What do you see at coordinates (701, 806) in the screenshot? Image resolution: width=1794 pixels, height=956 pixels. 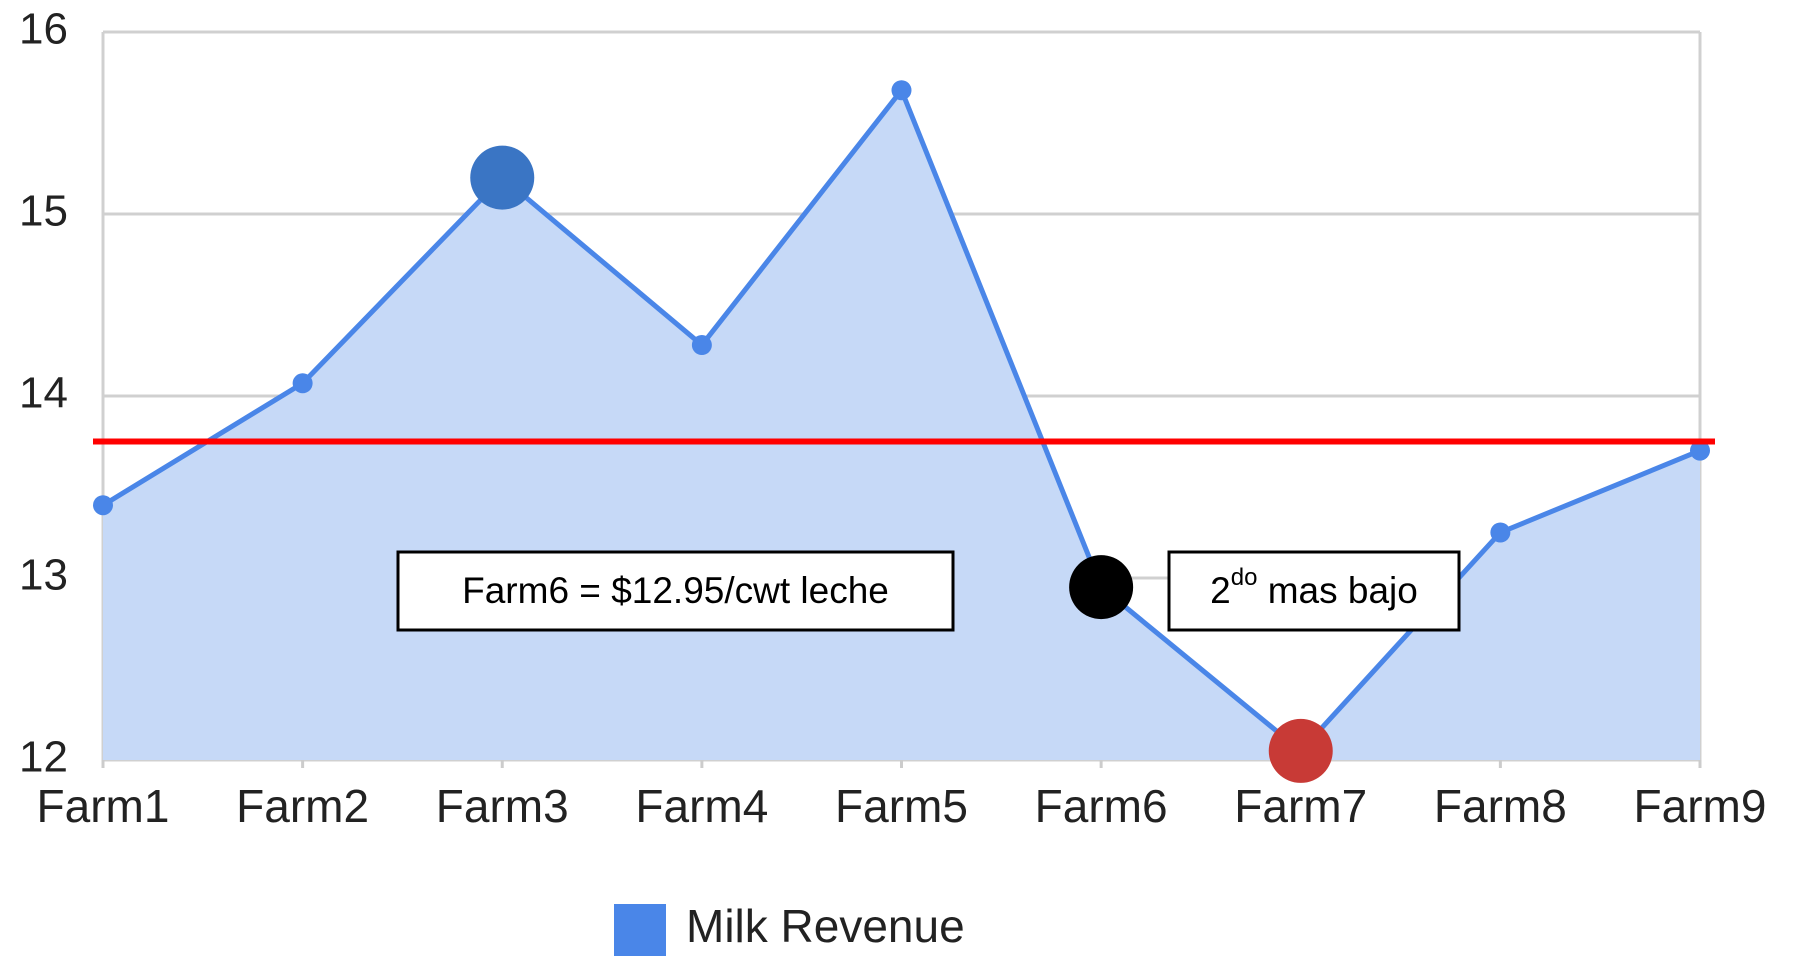 I see `x-tick-label: Farm4` at bounding box center [701, 806].